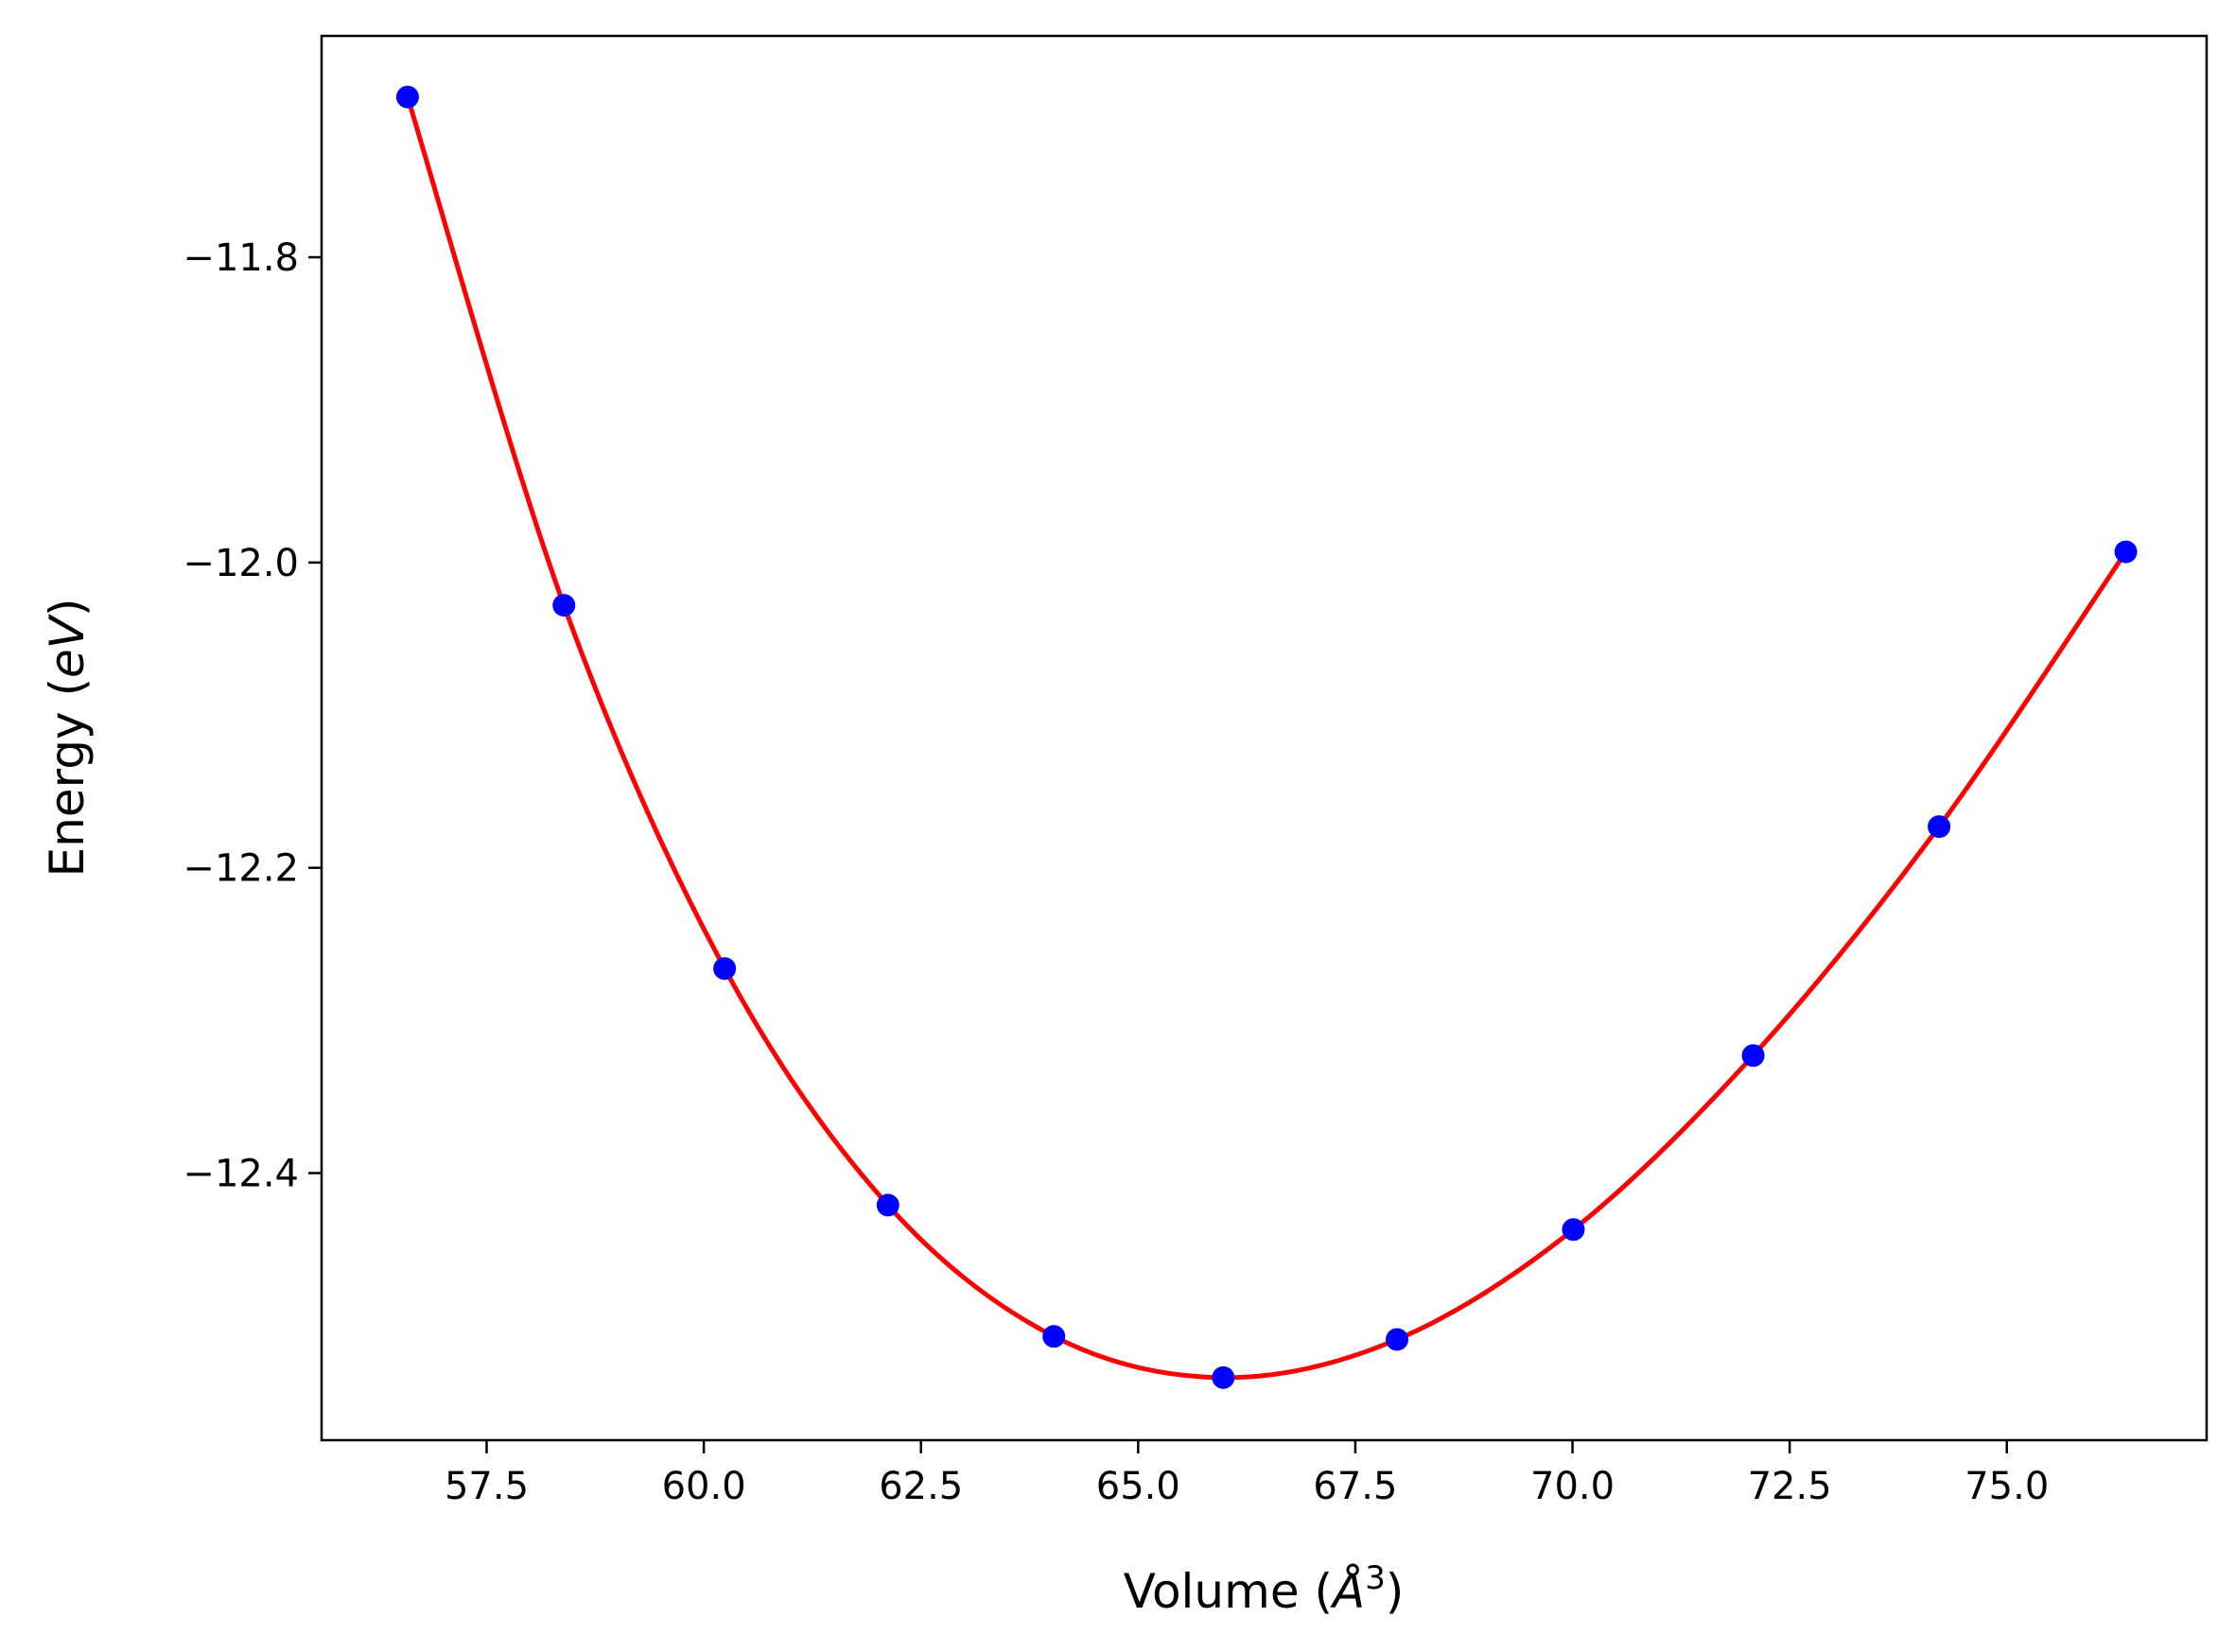  What do you see at coordinates (1264, 1589) in the screenshot?
I see `x-axis-label: Volume (Å3)` at bounding box center [1264, 1589].